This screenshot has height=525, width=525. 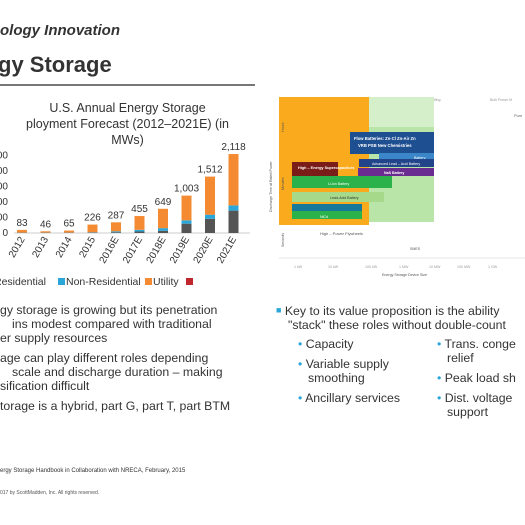 I want to click on chart-title-line: ployment Forecast (2012–2021E) (in, so click(x=127, y=124).